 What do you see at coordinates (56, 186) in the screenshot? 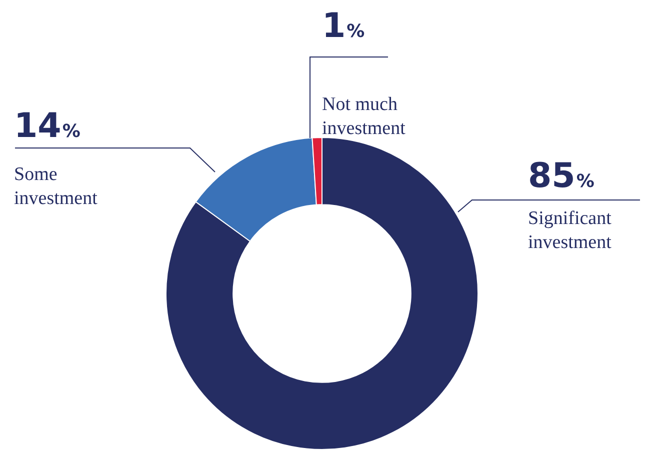
I see `slice-label: Some investment` at bounding box center [56, 186].